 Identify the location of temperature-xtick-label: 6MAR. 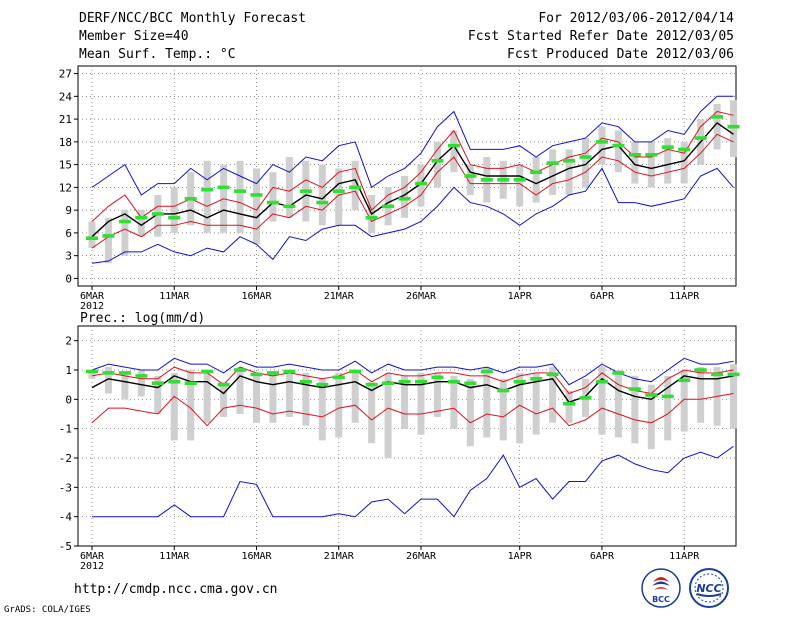
(92, 296).